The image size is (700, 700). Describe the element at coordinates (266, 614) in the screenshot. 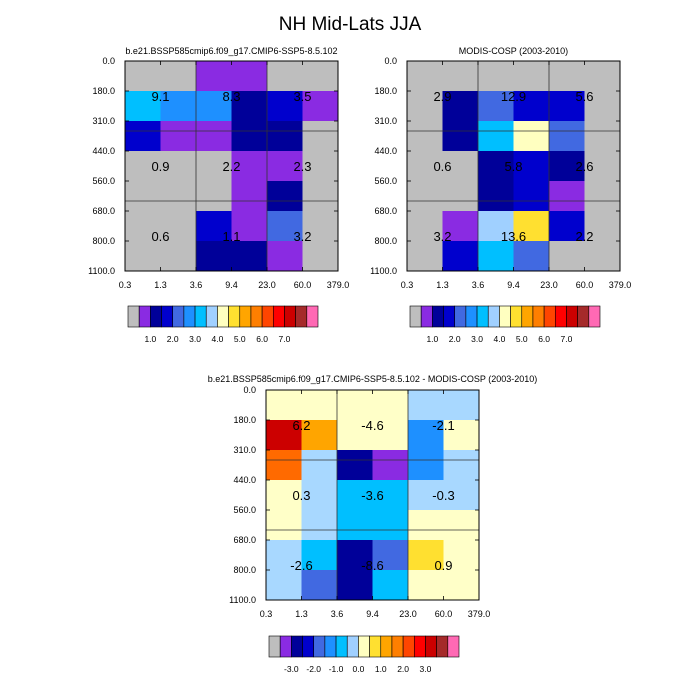

I see `x-tick-label: 0.3` at that location.